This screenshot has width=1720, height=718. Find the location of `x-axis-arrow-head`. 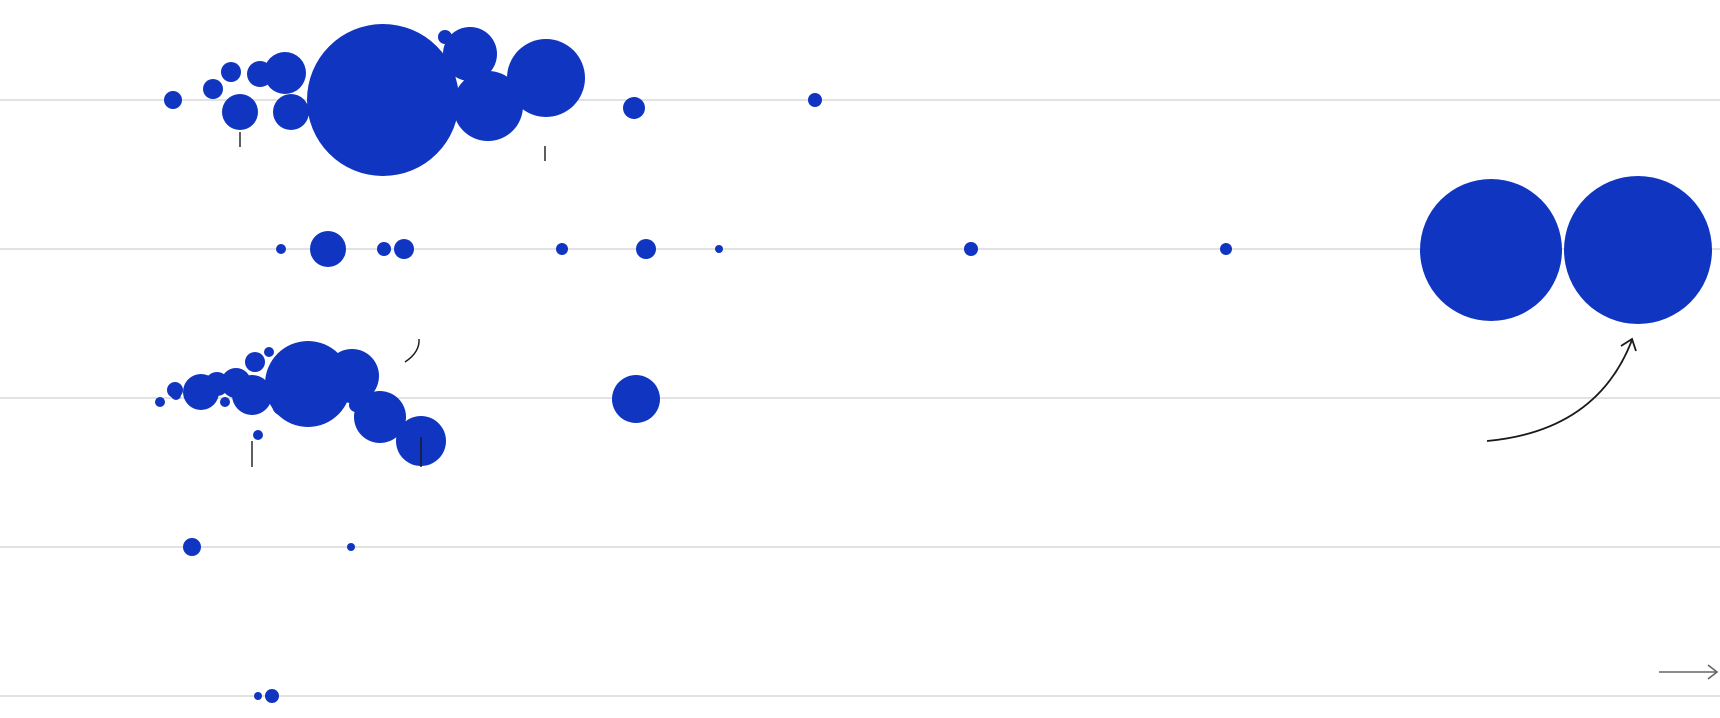

x-axis-arrow-head is located at coordinates (1713, 672).